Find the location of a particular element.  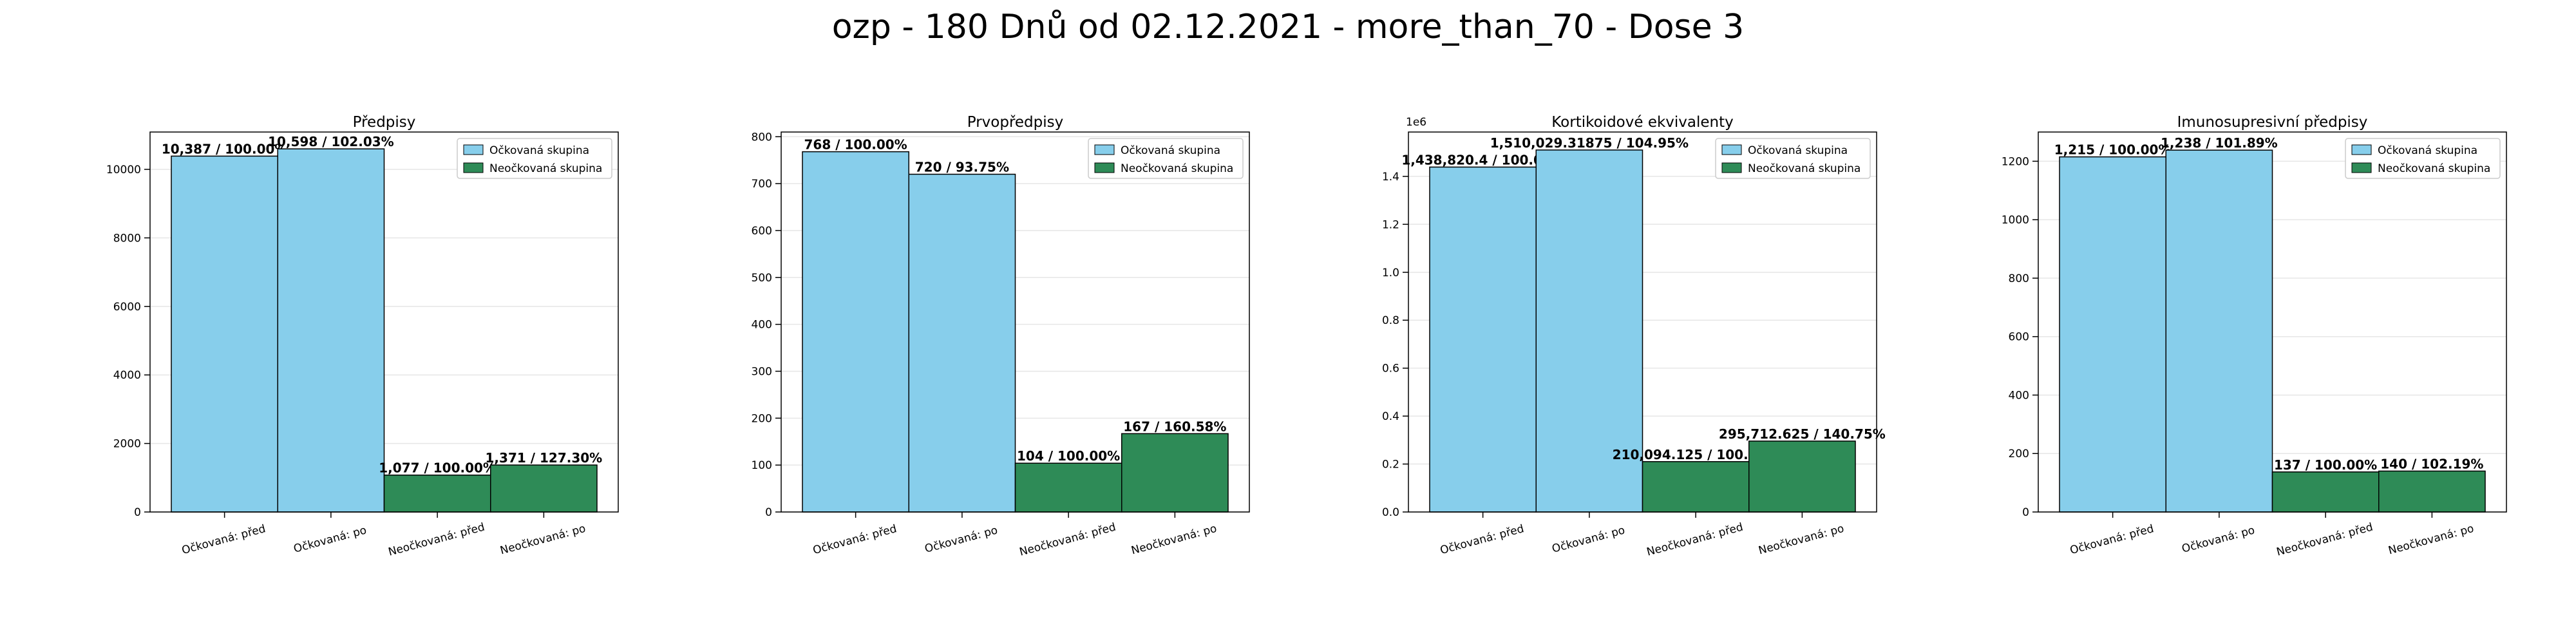

y-tick-label: 1.2 is located at coordinates (1390, 224).